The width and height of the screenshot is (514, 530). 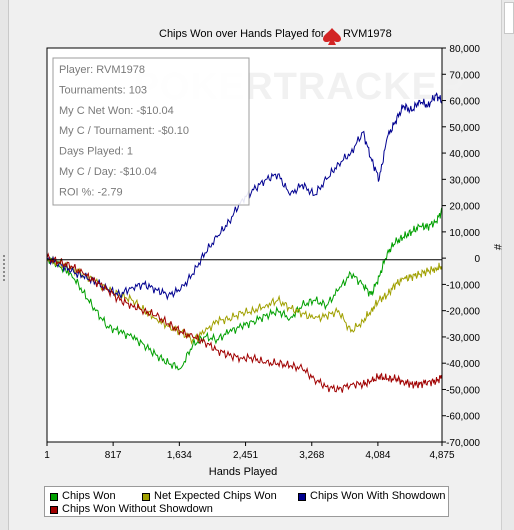 What do you see at coordinates (108, 172) in the screenshot?
I see `stat-line: My C / Day: -$10.04` at bounding box center [108, 172].